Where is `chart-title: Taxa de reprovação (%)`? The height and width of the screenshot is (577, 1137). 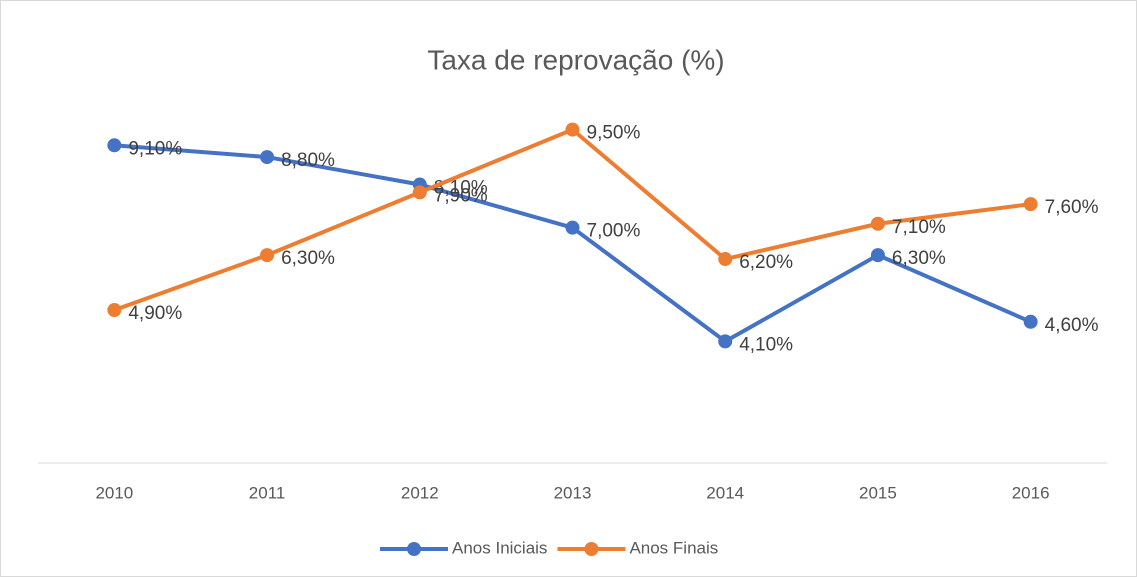 chart-title: Taxa de reprovação (%) is located at coordinates (575, 59).